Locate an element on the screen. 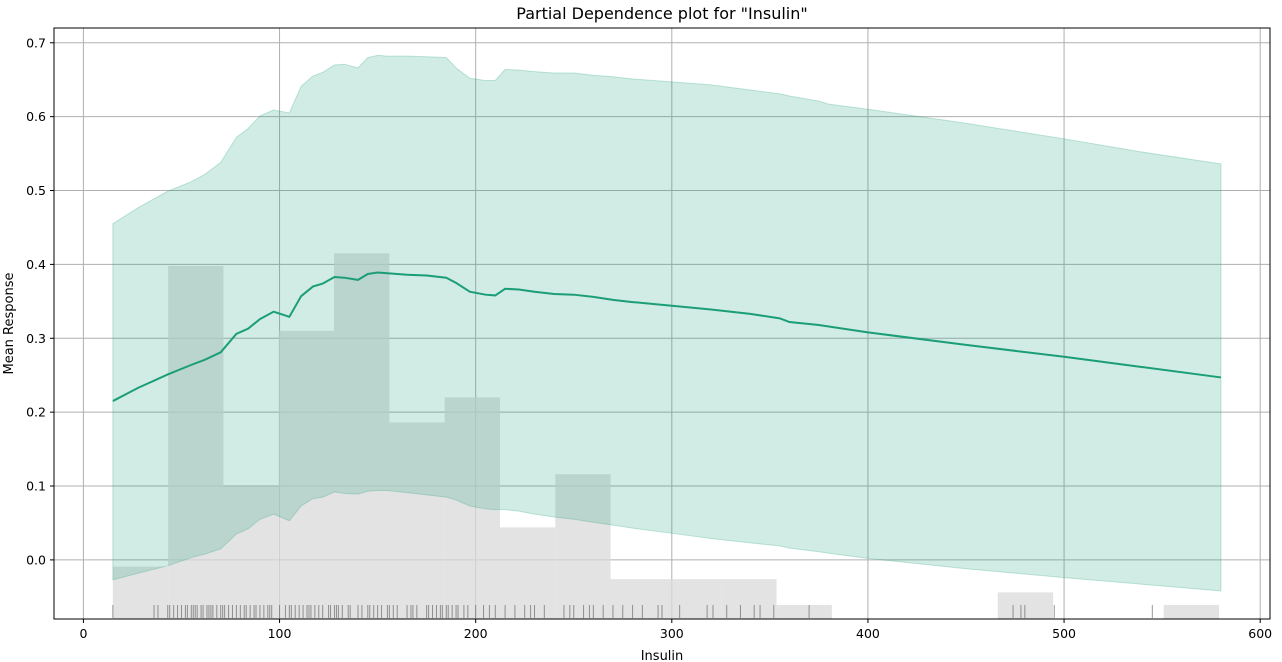 This screenshot has width=1282, height=662. y-tick-label: 0.0 is located at coordinates (36, 559).